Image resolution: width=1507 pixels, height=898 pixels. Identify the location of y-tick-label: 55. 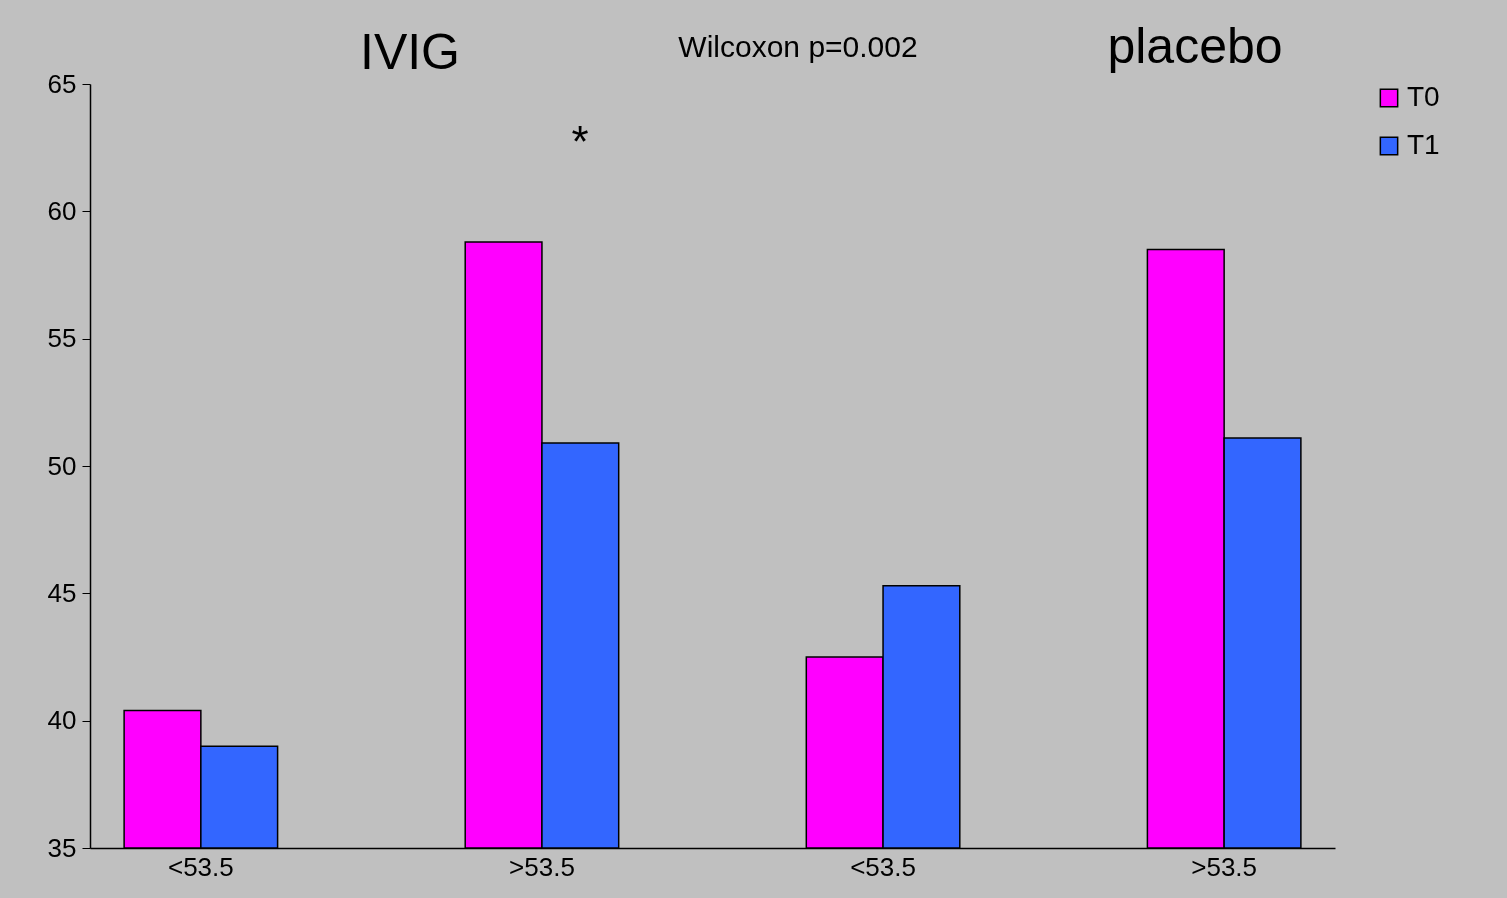
(62, 338).